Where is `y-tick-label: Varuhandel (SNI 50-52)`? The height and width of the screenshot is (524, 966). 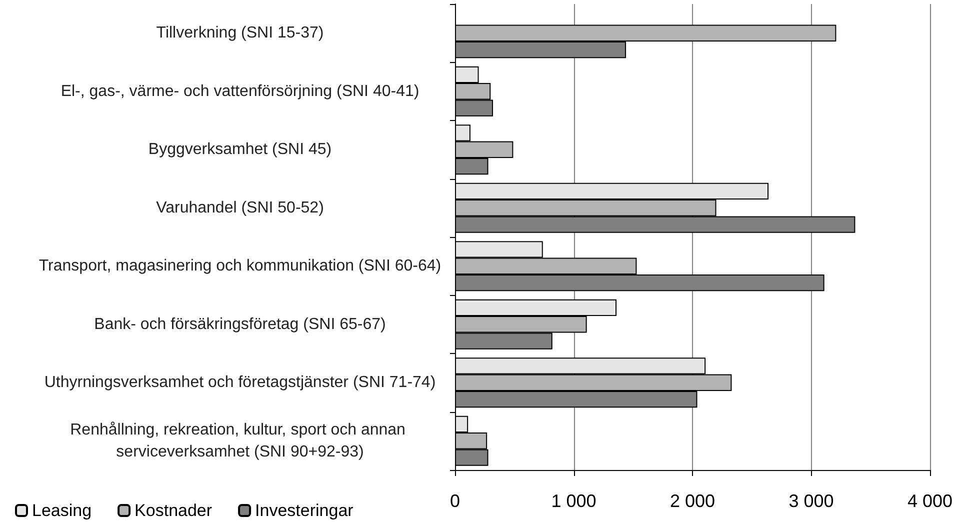 y-tick-label: Varuhandel (SNI 50-52) is located at coordinates (240, 207).